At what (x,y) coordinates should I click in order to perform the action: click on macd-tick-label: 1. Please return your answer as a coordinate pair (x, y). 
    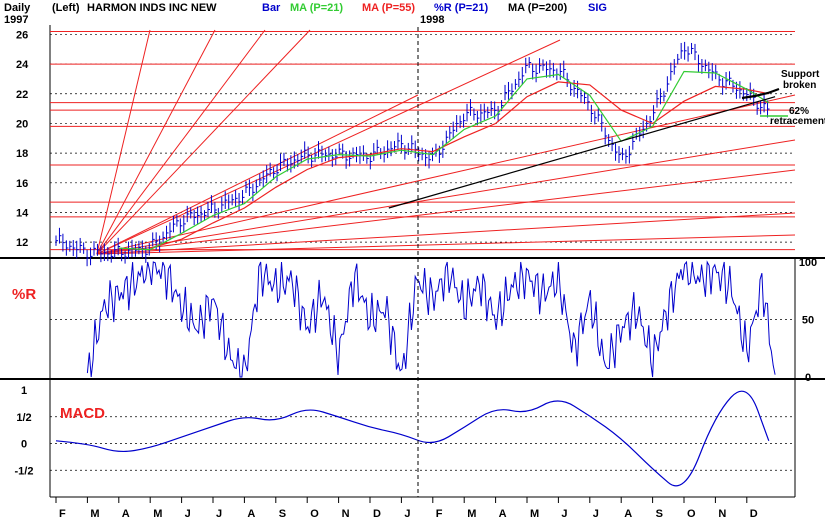
    Looking at the image, I should click on (24, 391).